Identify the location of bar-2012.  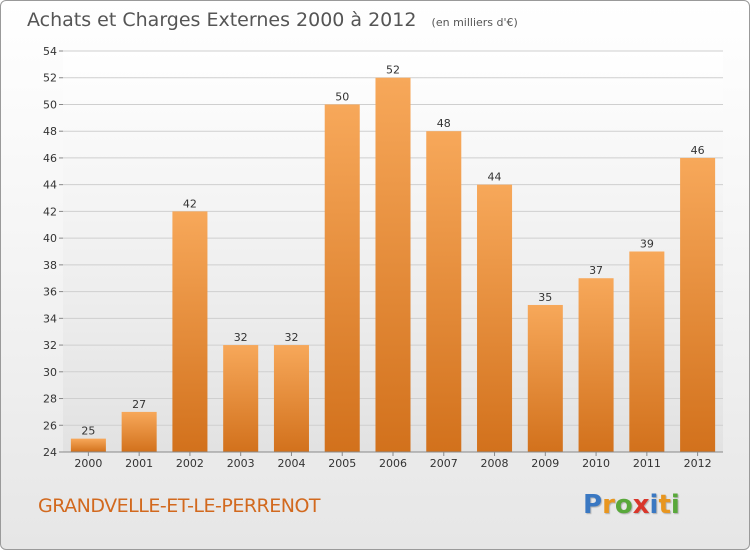
(698, 304).